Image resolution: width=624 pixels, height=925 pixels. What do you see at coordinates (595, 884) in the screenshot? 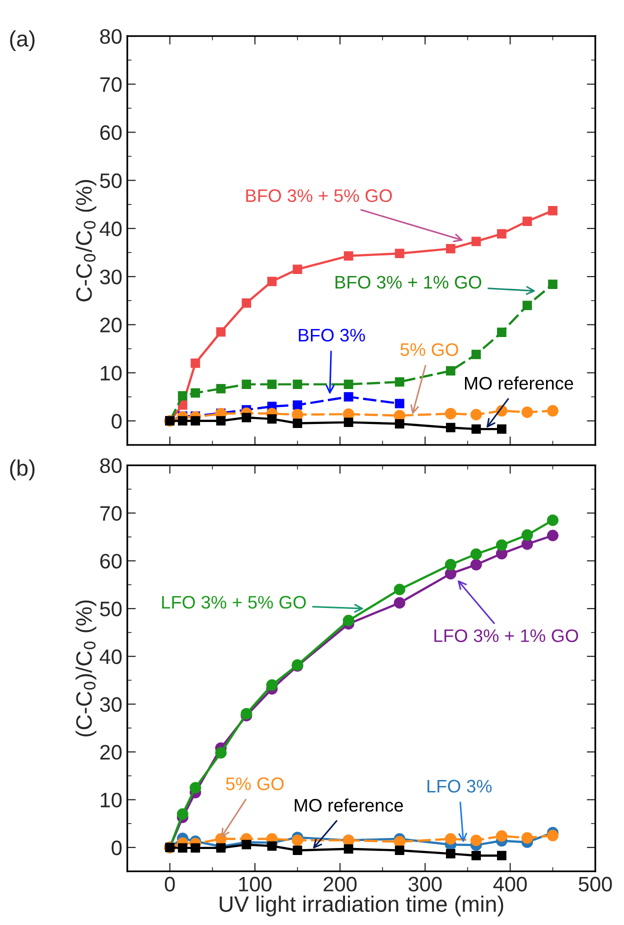
I see `x-tick-label: 500` at bounding box center [595, 884].